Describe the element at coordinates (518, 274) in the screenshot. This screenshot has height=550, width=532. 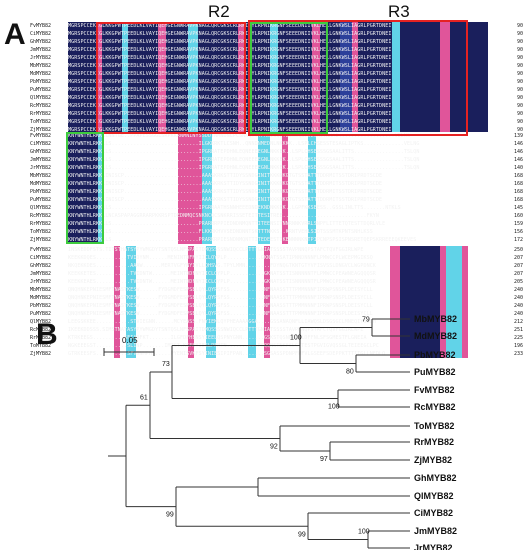
I see `residue-count: 207` at that location.